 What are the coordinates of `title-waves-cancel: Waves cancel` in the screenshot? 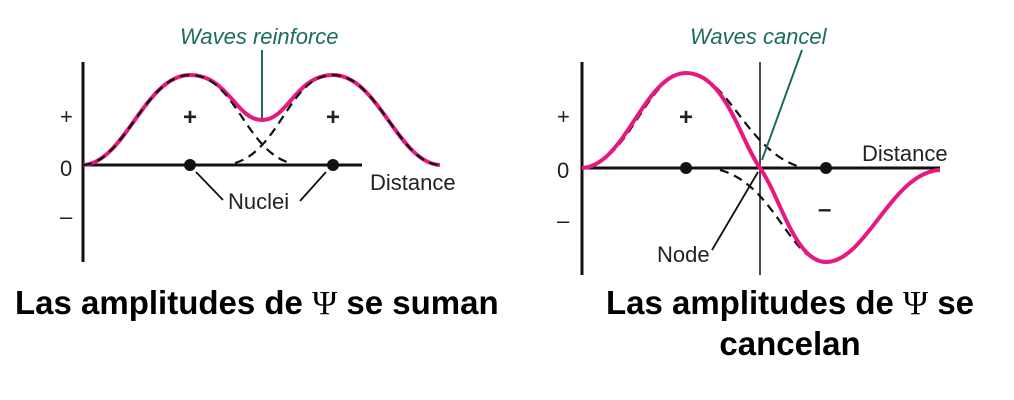 It's located at (759, 36).